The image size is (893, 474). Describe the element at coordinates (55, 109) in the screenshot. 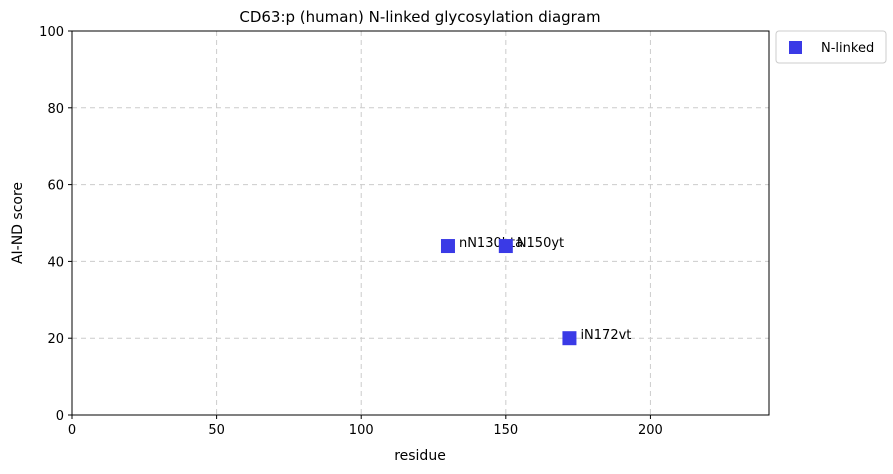

I see `y-tick-label: 80` at that location.